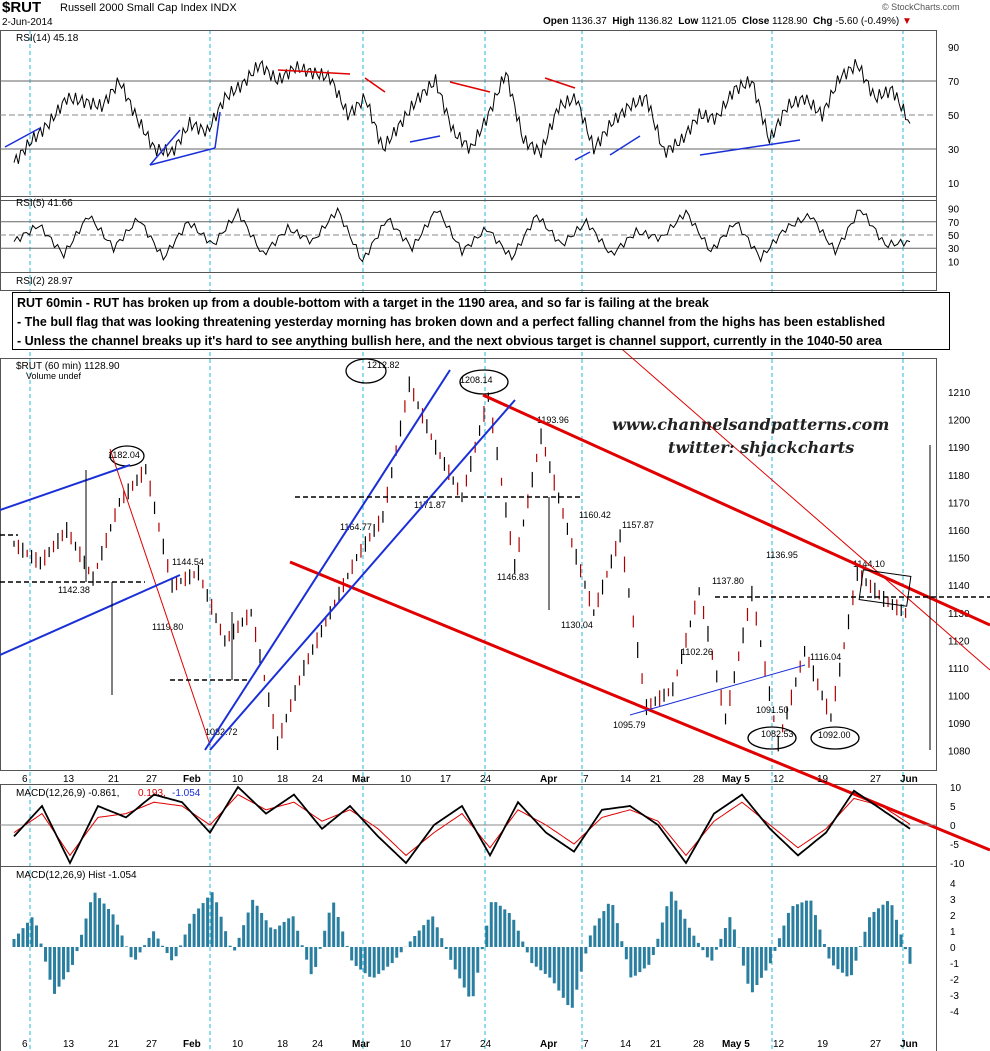  Describe the element at coordinates (595, 515) in the screenshot. I see `price-swing-label: 1160.42` at that location.